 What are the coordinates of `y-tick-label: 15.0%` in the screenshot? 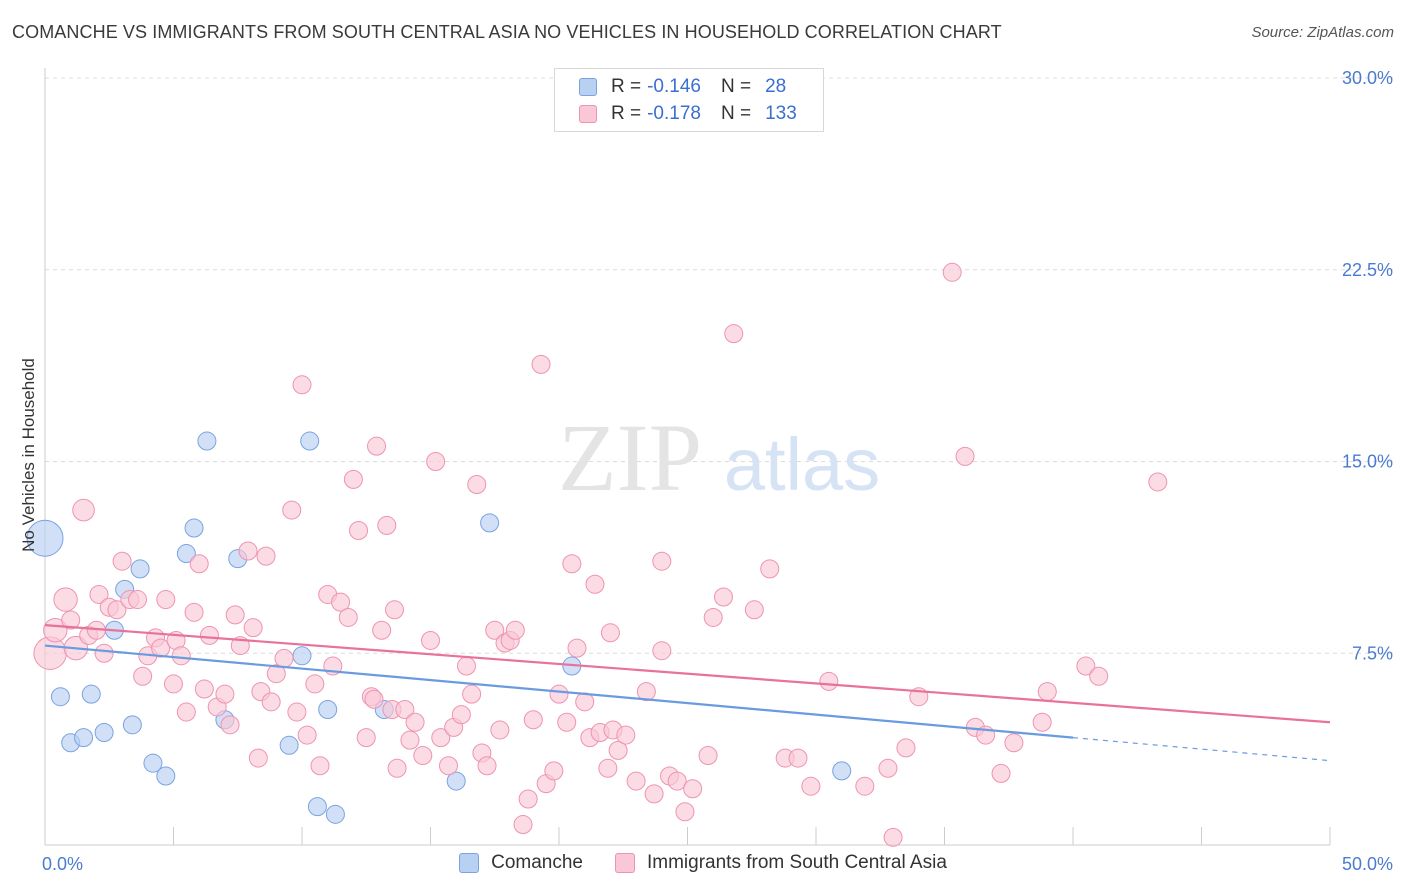 It's located at (1367, 462).